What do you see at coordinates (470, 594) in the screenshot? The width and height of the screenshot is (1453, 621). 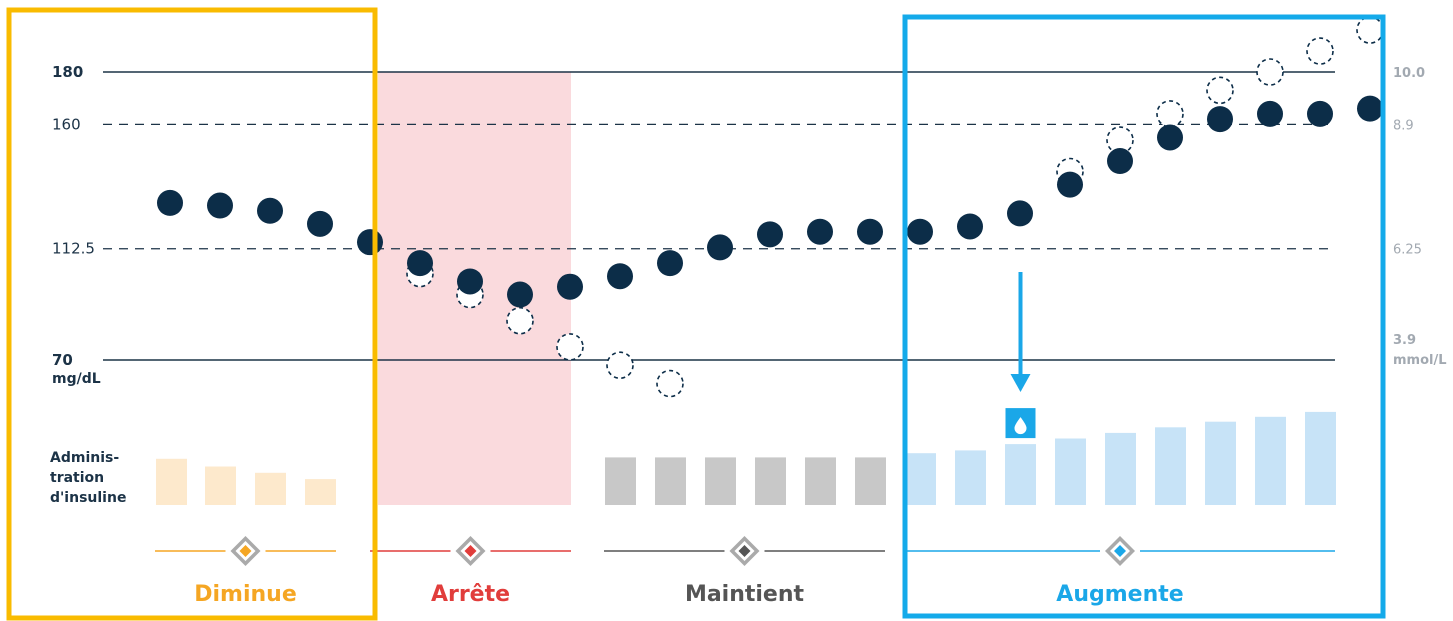 I see `category-label: Arrête` at bounding box center [470, 594].